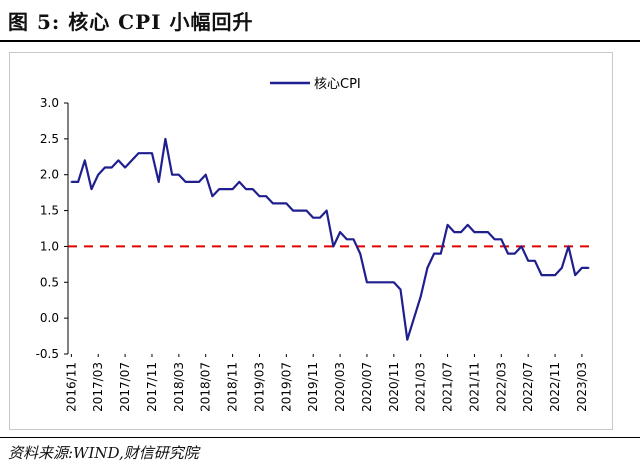  I want to click on x-tick-label: 2016/11, so click(71, 387).